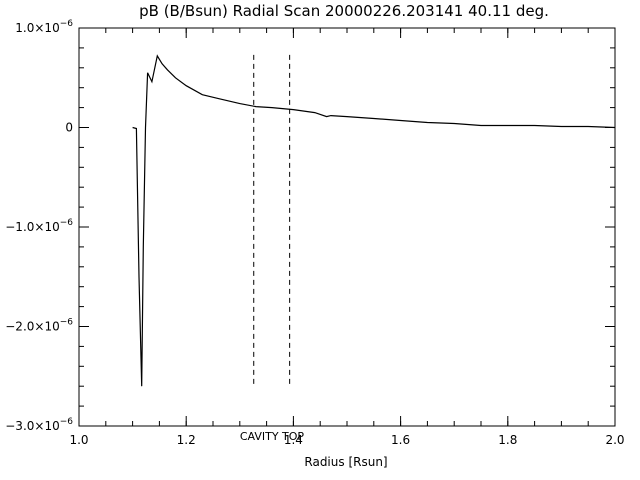 Image resolution: width=640 pixels, height=480 pixels. Describe the element at coordinates (614, 440) in the screenshot. I see `x-tick-label: 2.0` at that location.